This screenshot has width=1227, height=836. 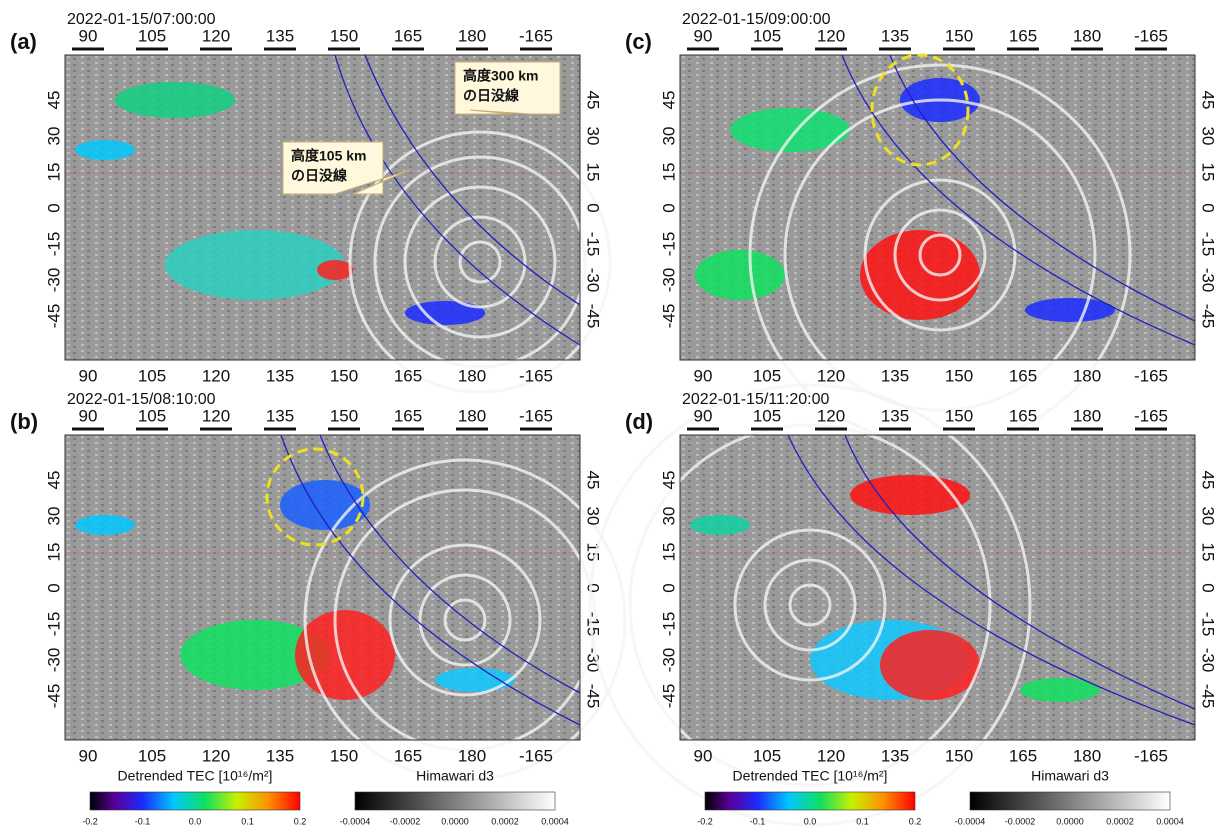 What do you see at coordinates (53, 660) in the screenshot?
I see `y-tick-left: -30` at bounding box center [53, 660].